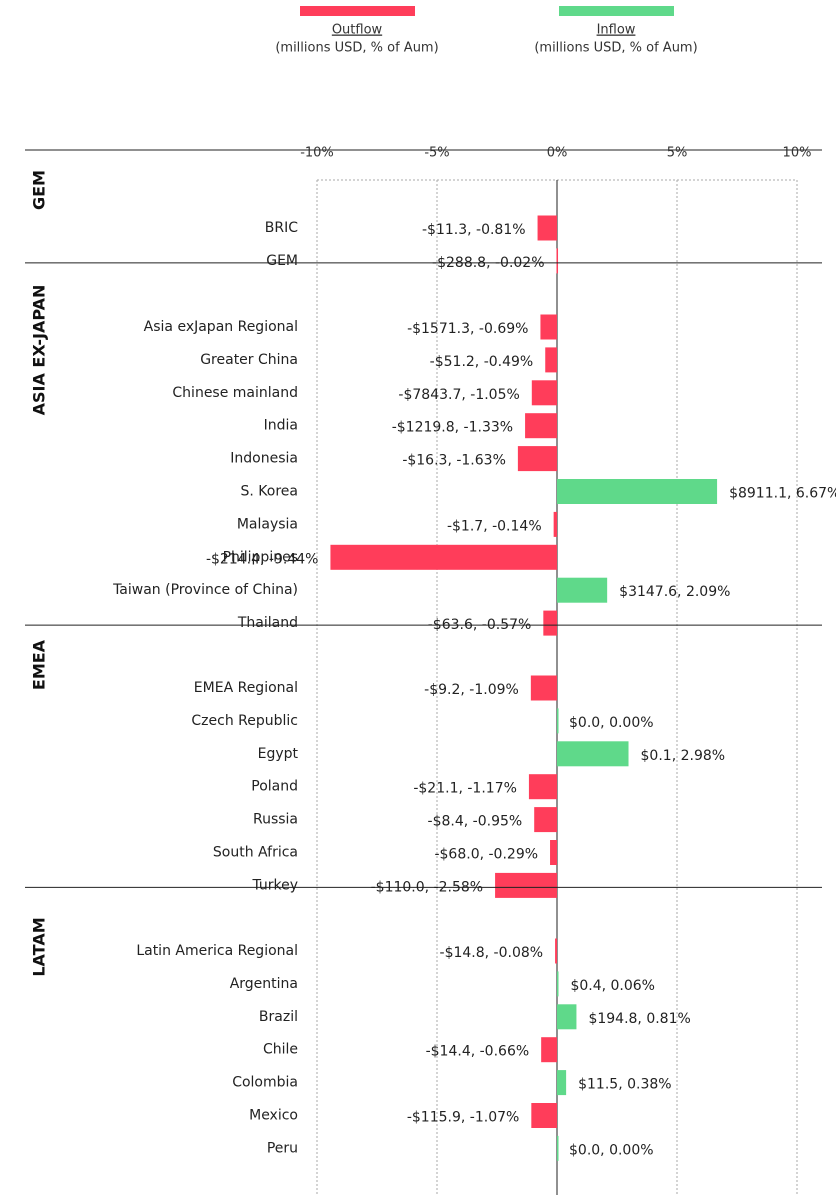 Image resolution: width=836 pixels, height=1195 pixels. I want to click on value-label: $0.1, 2.98%, so click(683, 756).